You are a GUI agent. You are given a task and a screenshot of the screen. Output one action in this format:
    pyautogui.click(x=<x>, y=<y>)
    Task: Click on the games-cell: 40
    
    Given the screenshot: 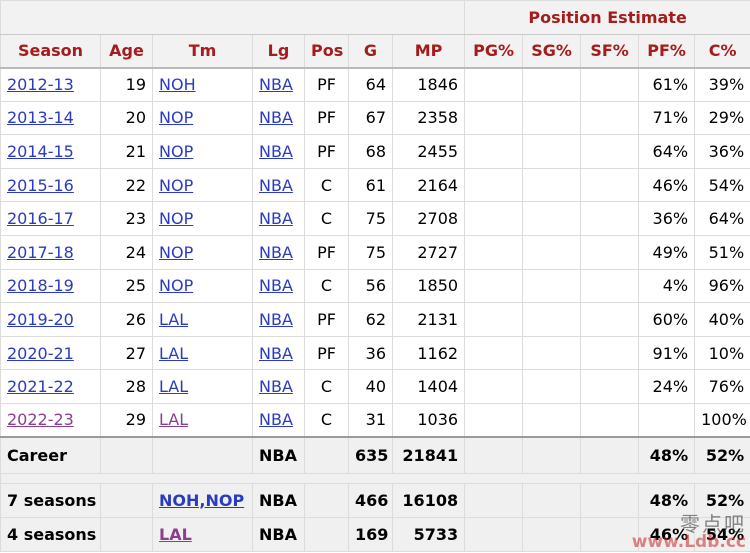 What is the action you would take?
    pyautogui.click(x=370, y=386)
    